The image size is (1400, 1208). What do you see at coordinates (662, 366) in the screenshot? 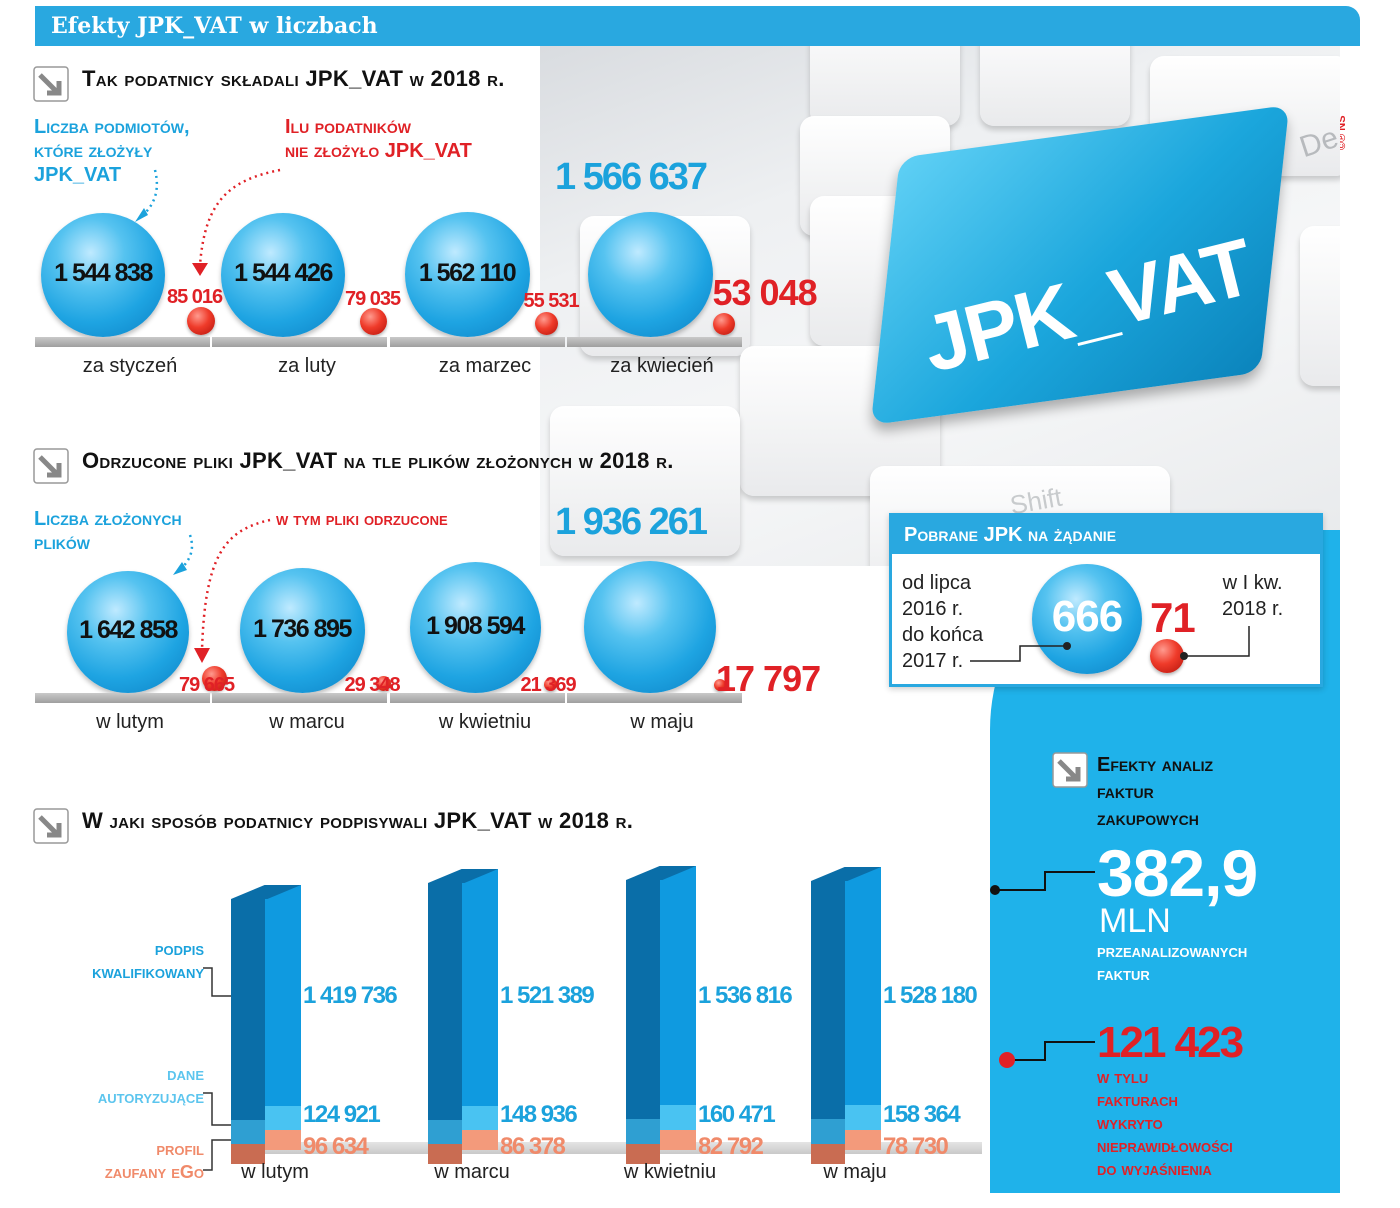
I see `month-label: za kwiecień` at bounding box center [662, 366].